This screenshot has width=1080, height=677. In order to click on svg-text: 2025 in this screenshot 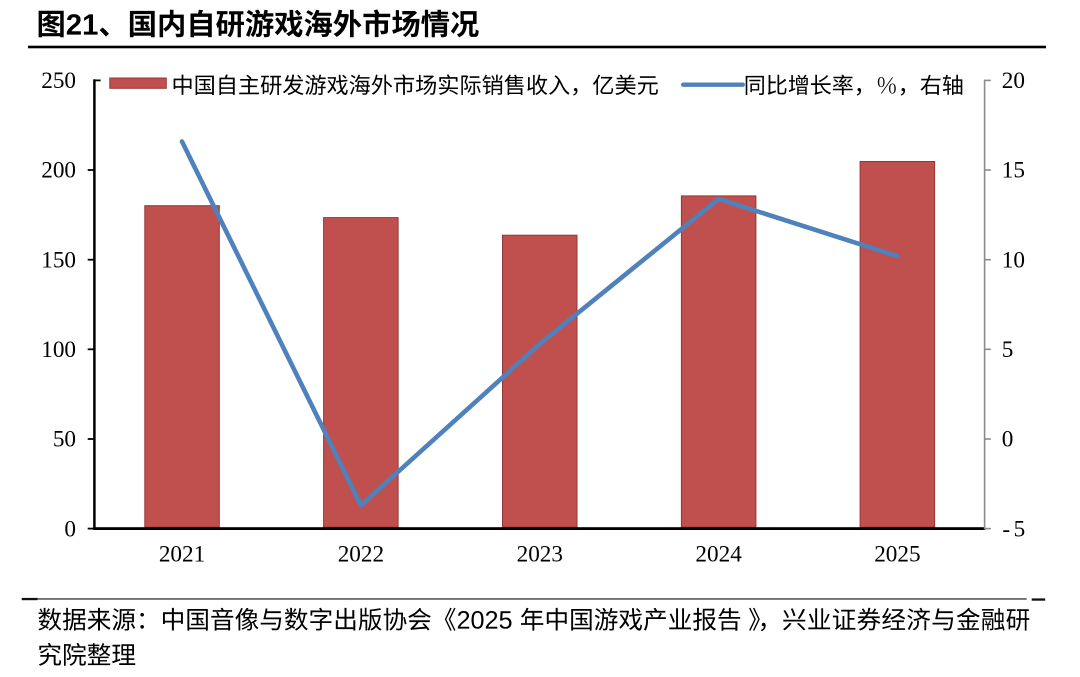, I will do `click(897, 555)`.